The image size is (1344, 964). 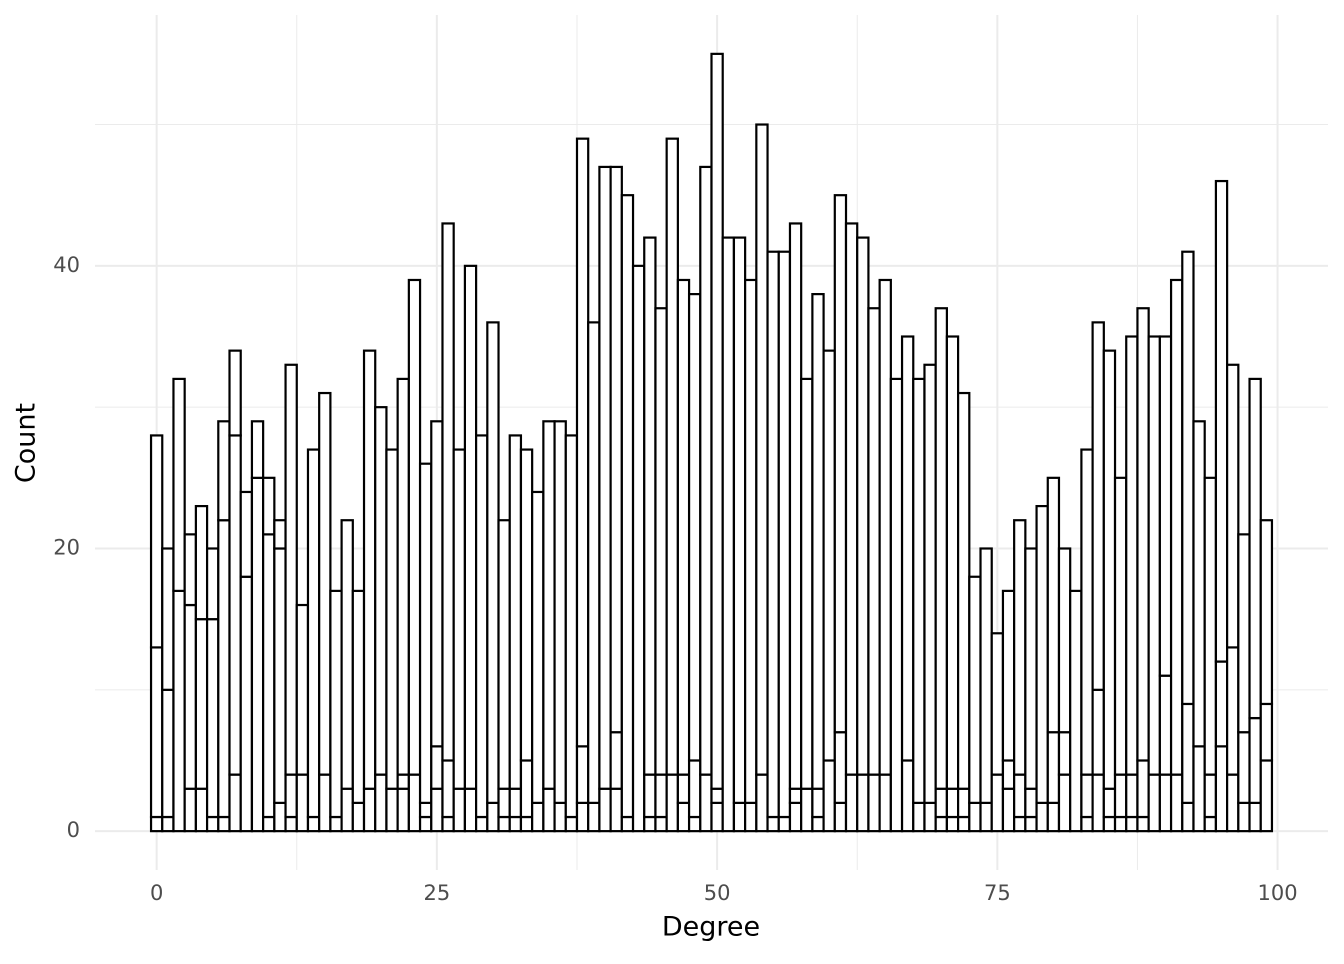 What do you see at coordinates (66, 547) in the screenshot?
I see `y-tick-label: 20` at bounding box center [66, 547].